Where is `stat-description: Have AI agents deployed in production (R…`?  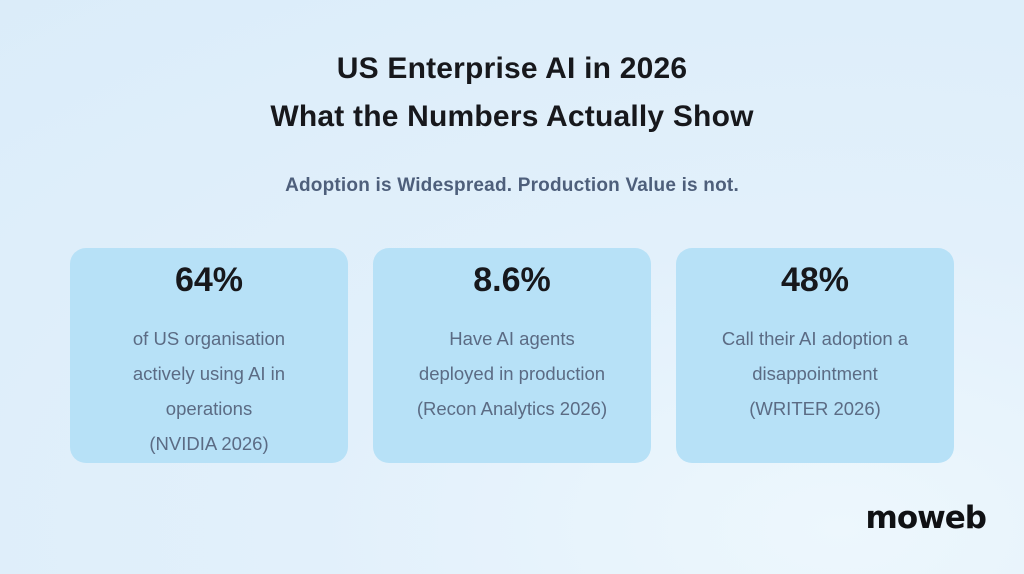 stat-description: Have AI agents deployed in production (R… is located at coordinates (512, 373).